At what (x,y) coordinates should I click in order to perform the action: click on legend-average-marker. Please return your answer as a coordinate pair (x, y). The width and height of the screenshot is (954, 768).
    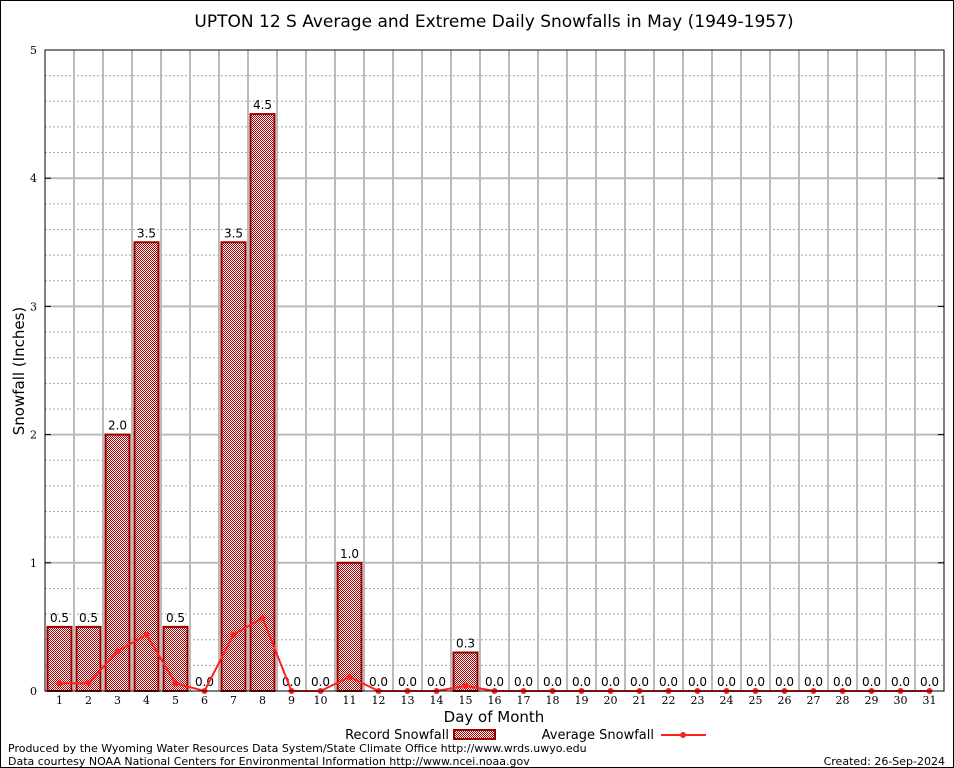
    Looking at the image, I should click on (683, 735).